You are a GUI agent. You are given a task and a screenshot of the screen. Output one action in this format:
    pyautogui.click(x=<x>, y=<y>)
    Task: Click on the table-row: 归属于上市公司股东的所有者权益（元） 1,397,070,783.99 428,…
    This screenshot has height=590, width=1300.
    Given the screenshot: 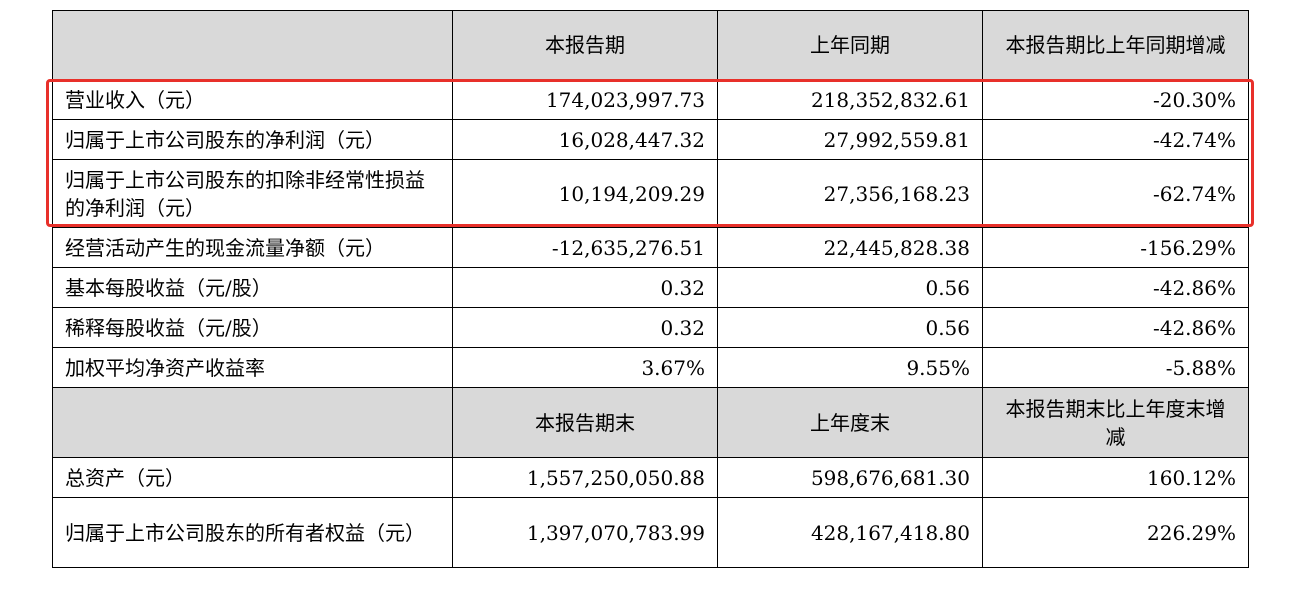 What is the action you would take?
    pyautogui.click(x=650, y=532)
    